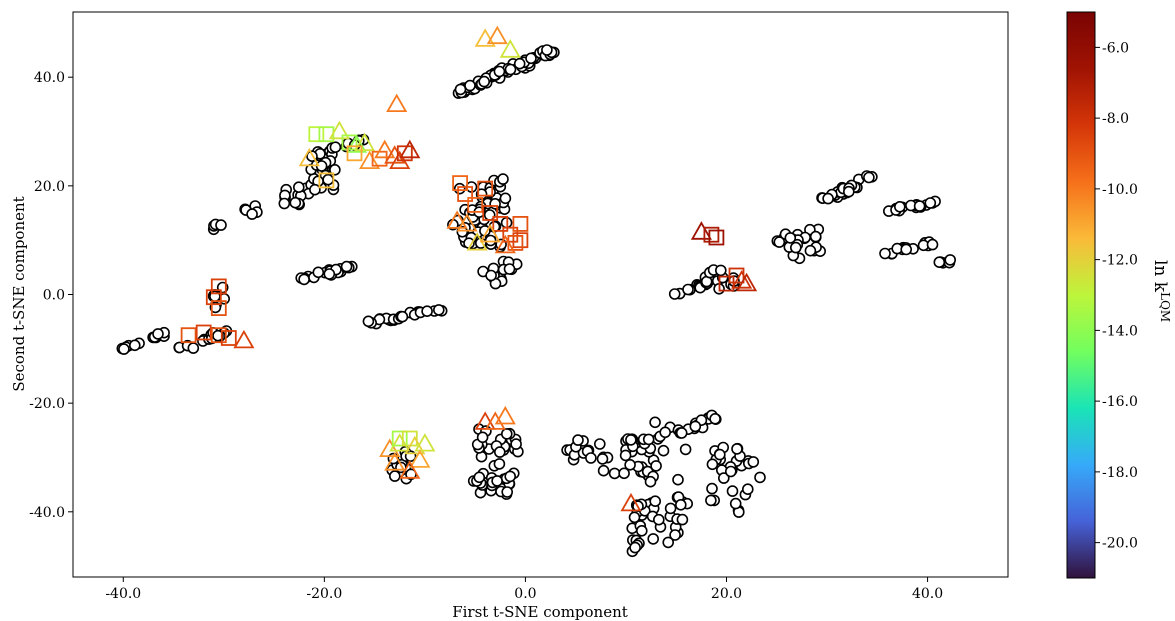  I want to click on colorbar-tick-label: -14.0, so click(1120, 331).